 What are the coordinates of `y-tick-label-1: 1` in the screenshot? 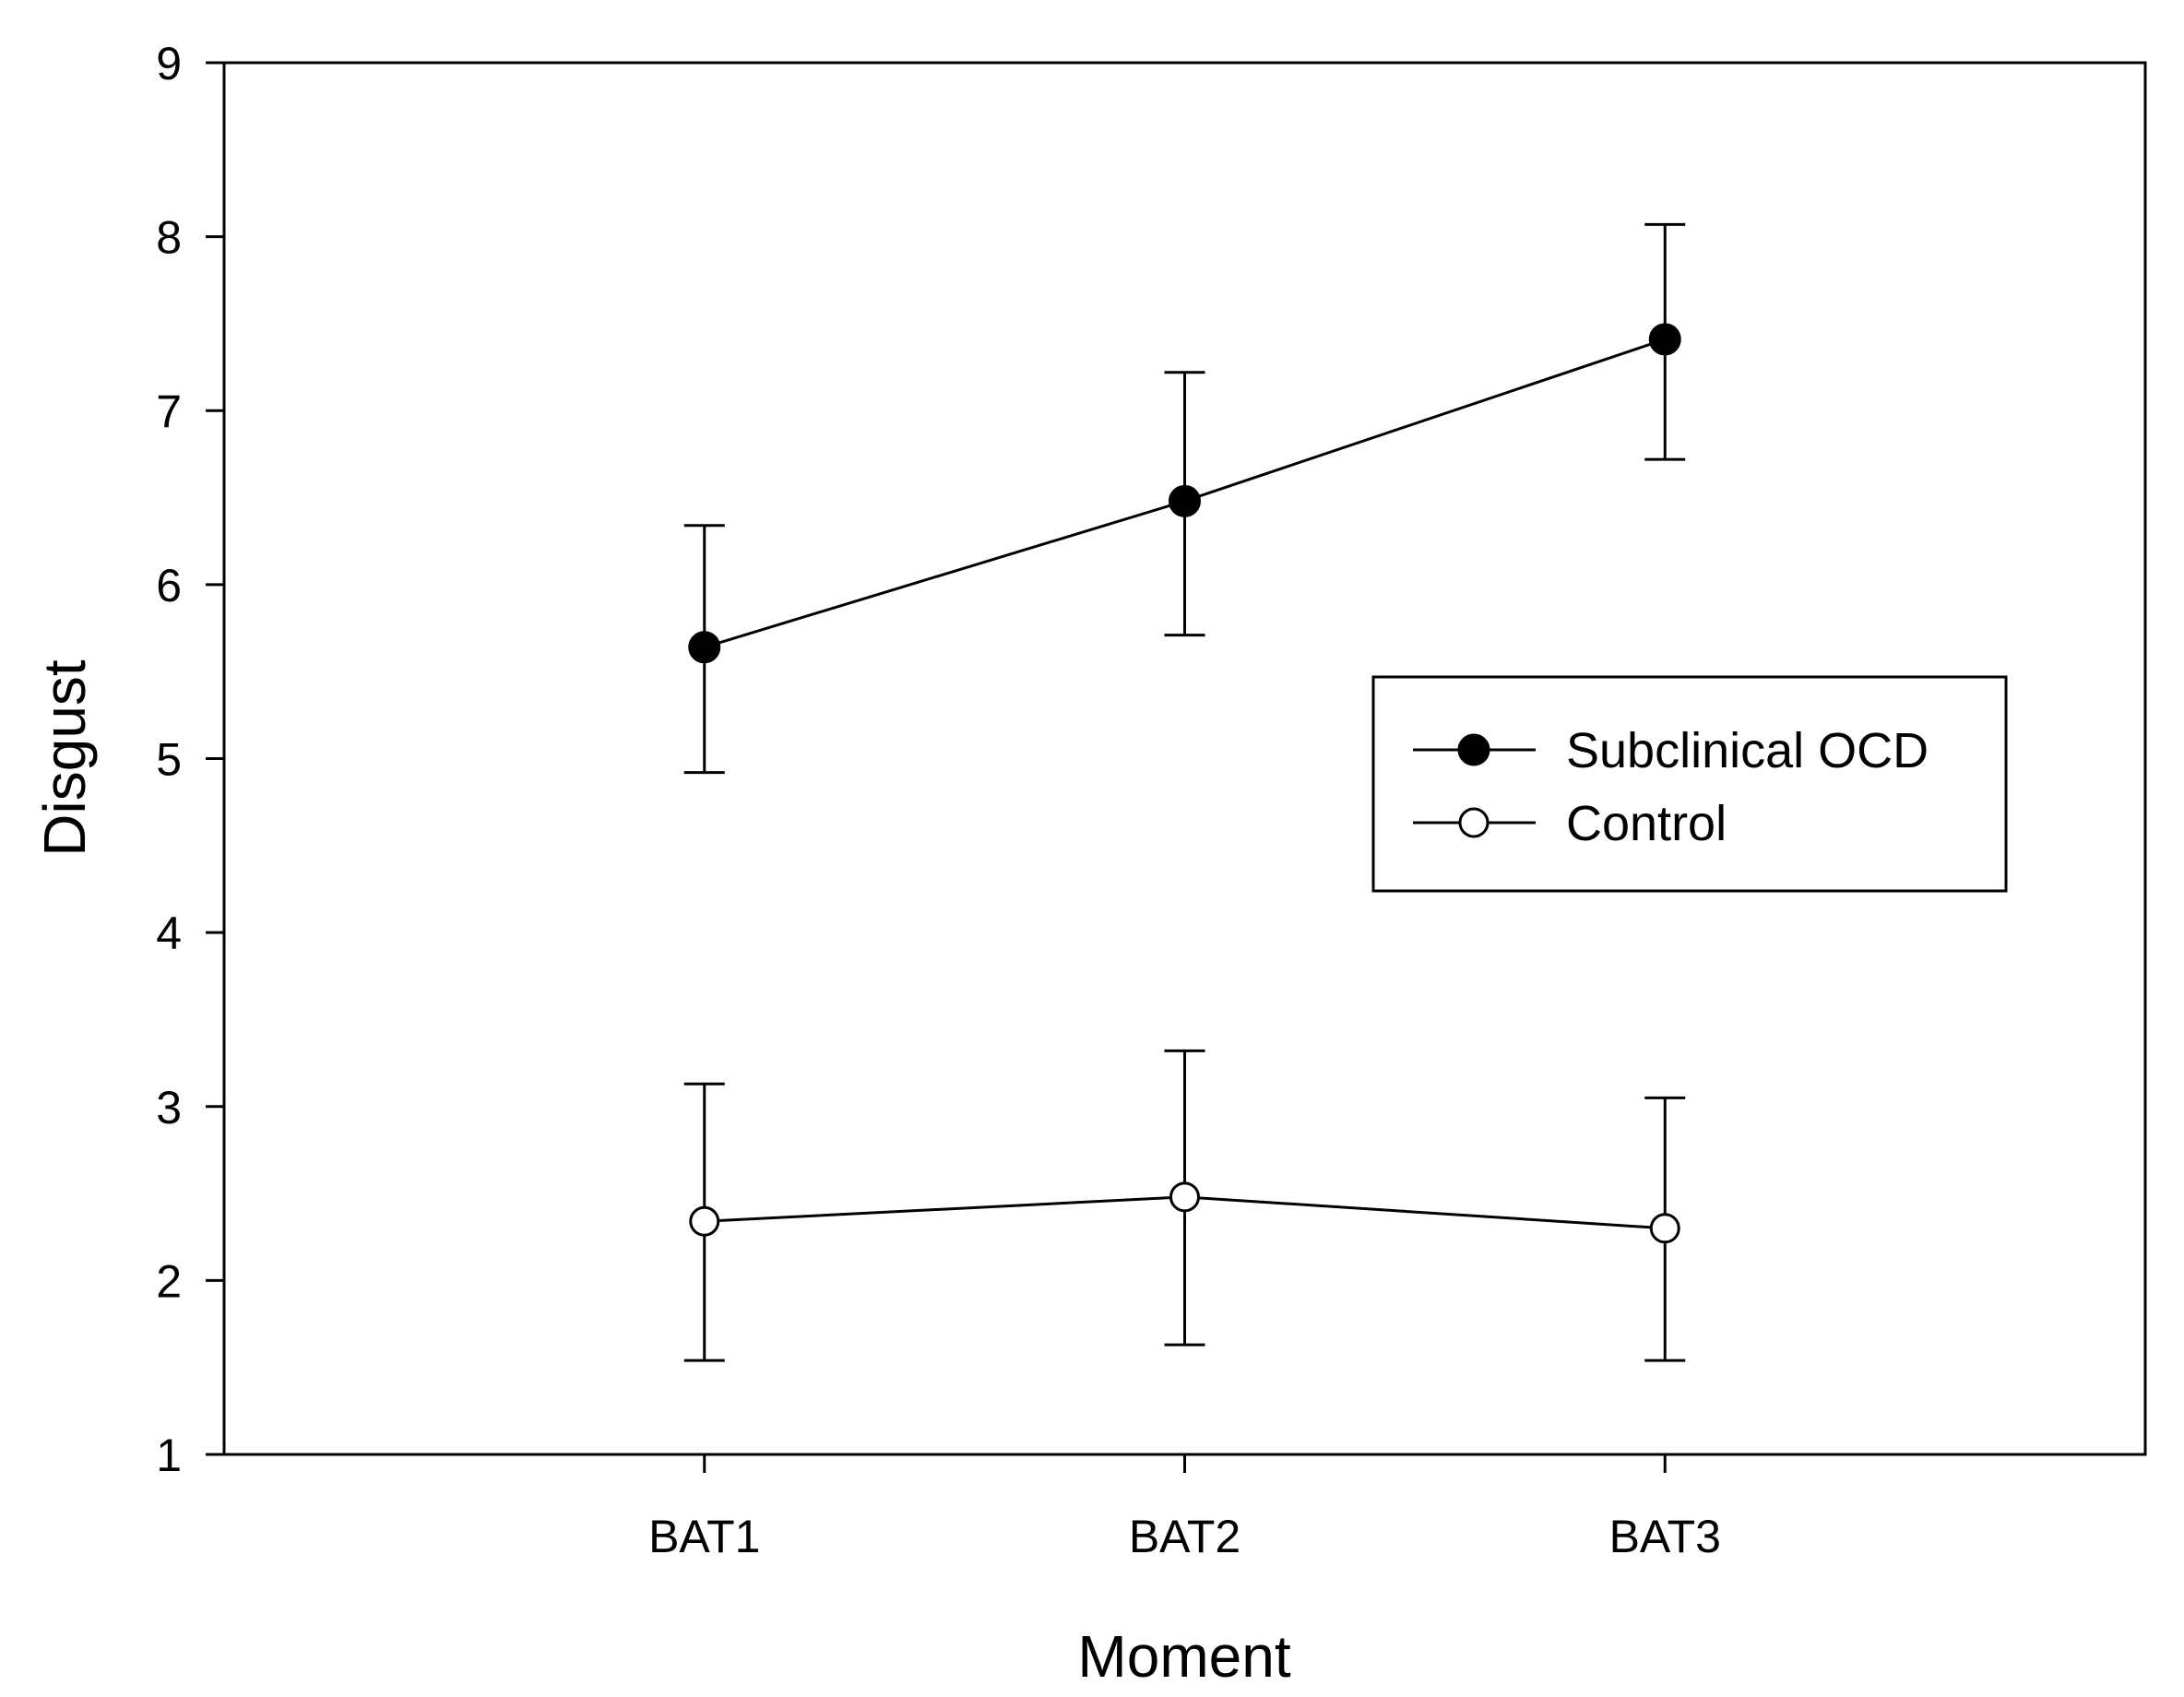 It's located at (169, 1455).